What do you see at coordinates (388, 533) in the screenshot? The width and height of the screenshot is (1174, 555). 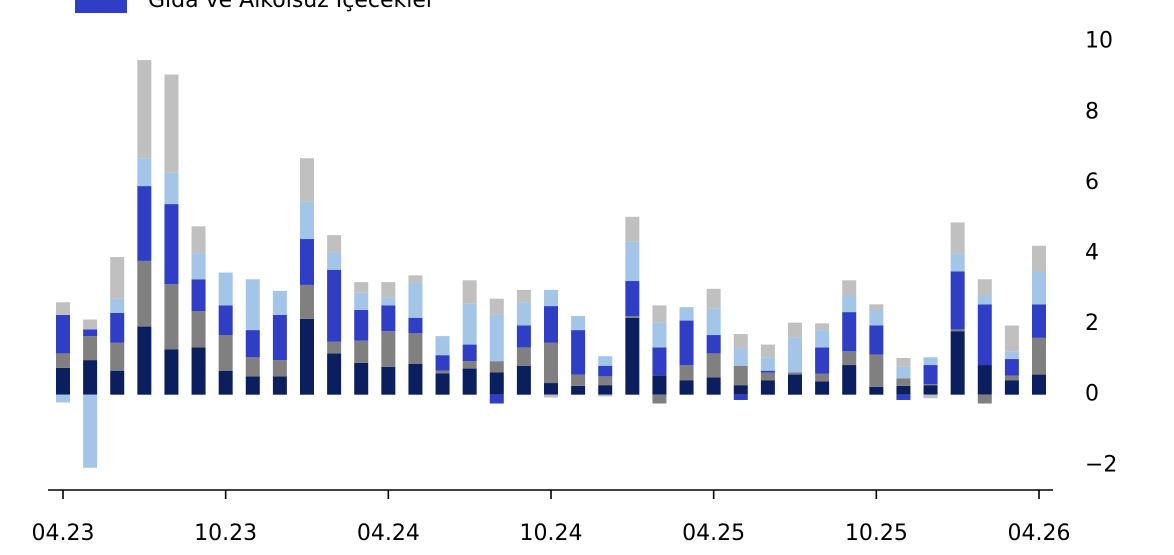 I see `x-tick-label: 04.24` at bounding box center [388, 533].